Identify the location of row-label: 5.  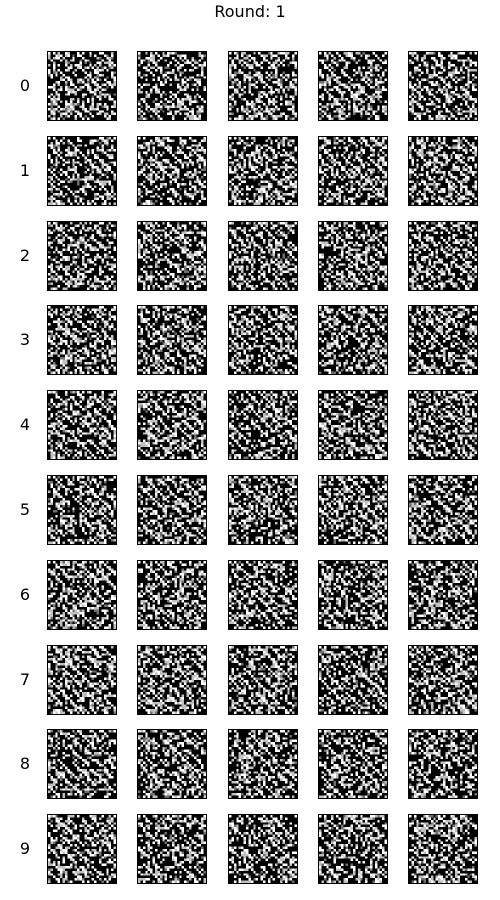
(25, 509).